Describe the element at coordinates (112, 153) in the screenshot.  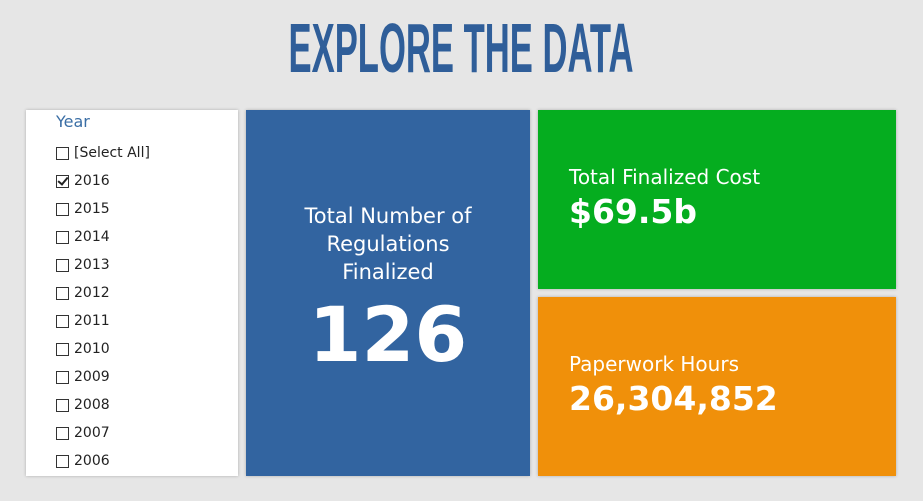
I see `option-text: [Select All]` at that location.